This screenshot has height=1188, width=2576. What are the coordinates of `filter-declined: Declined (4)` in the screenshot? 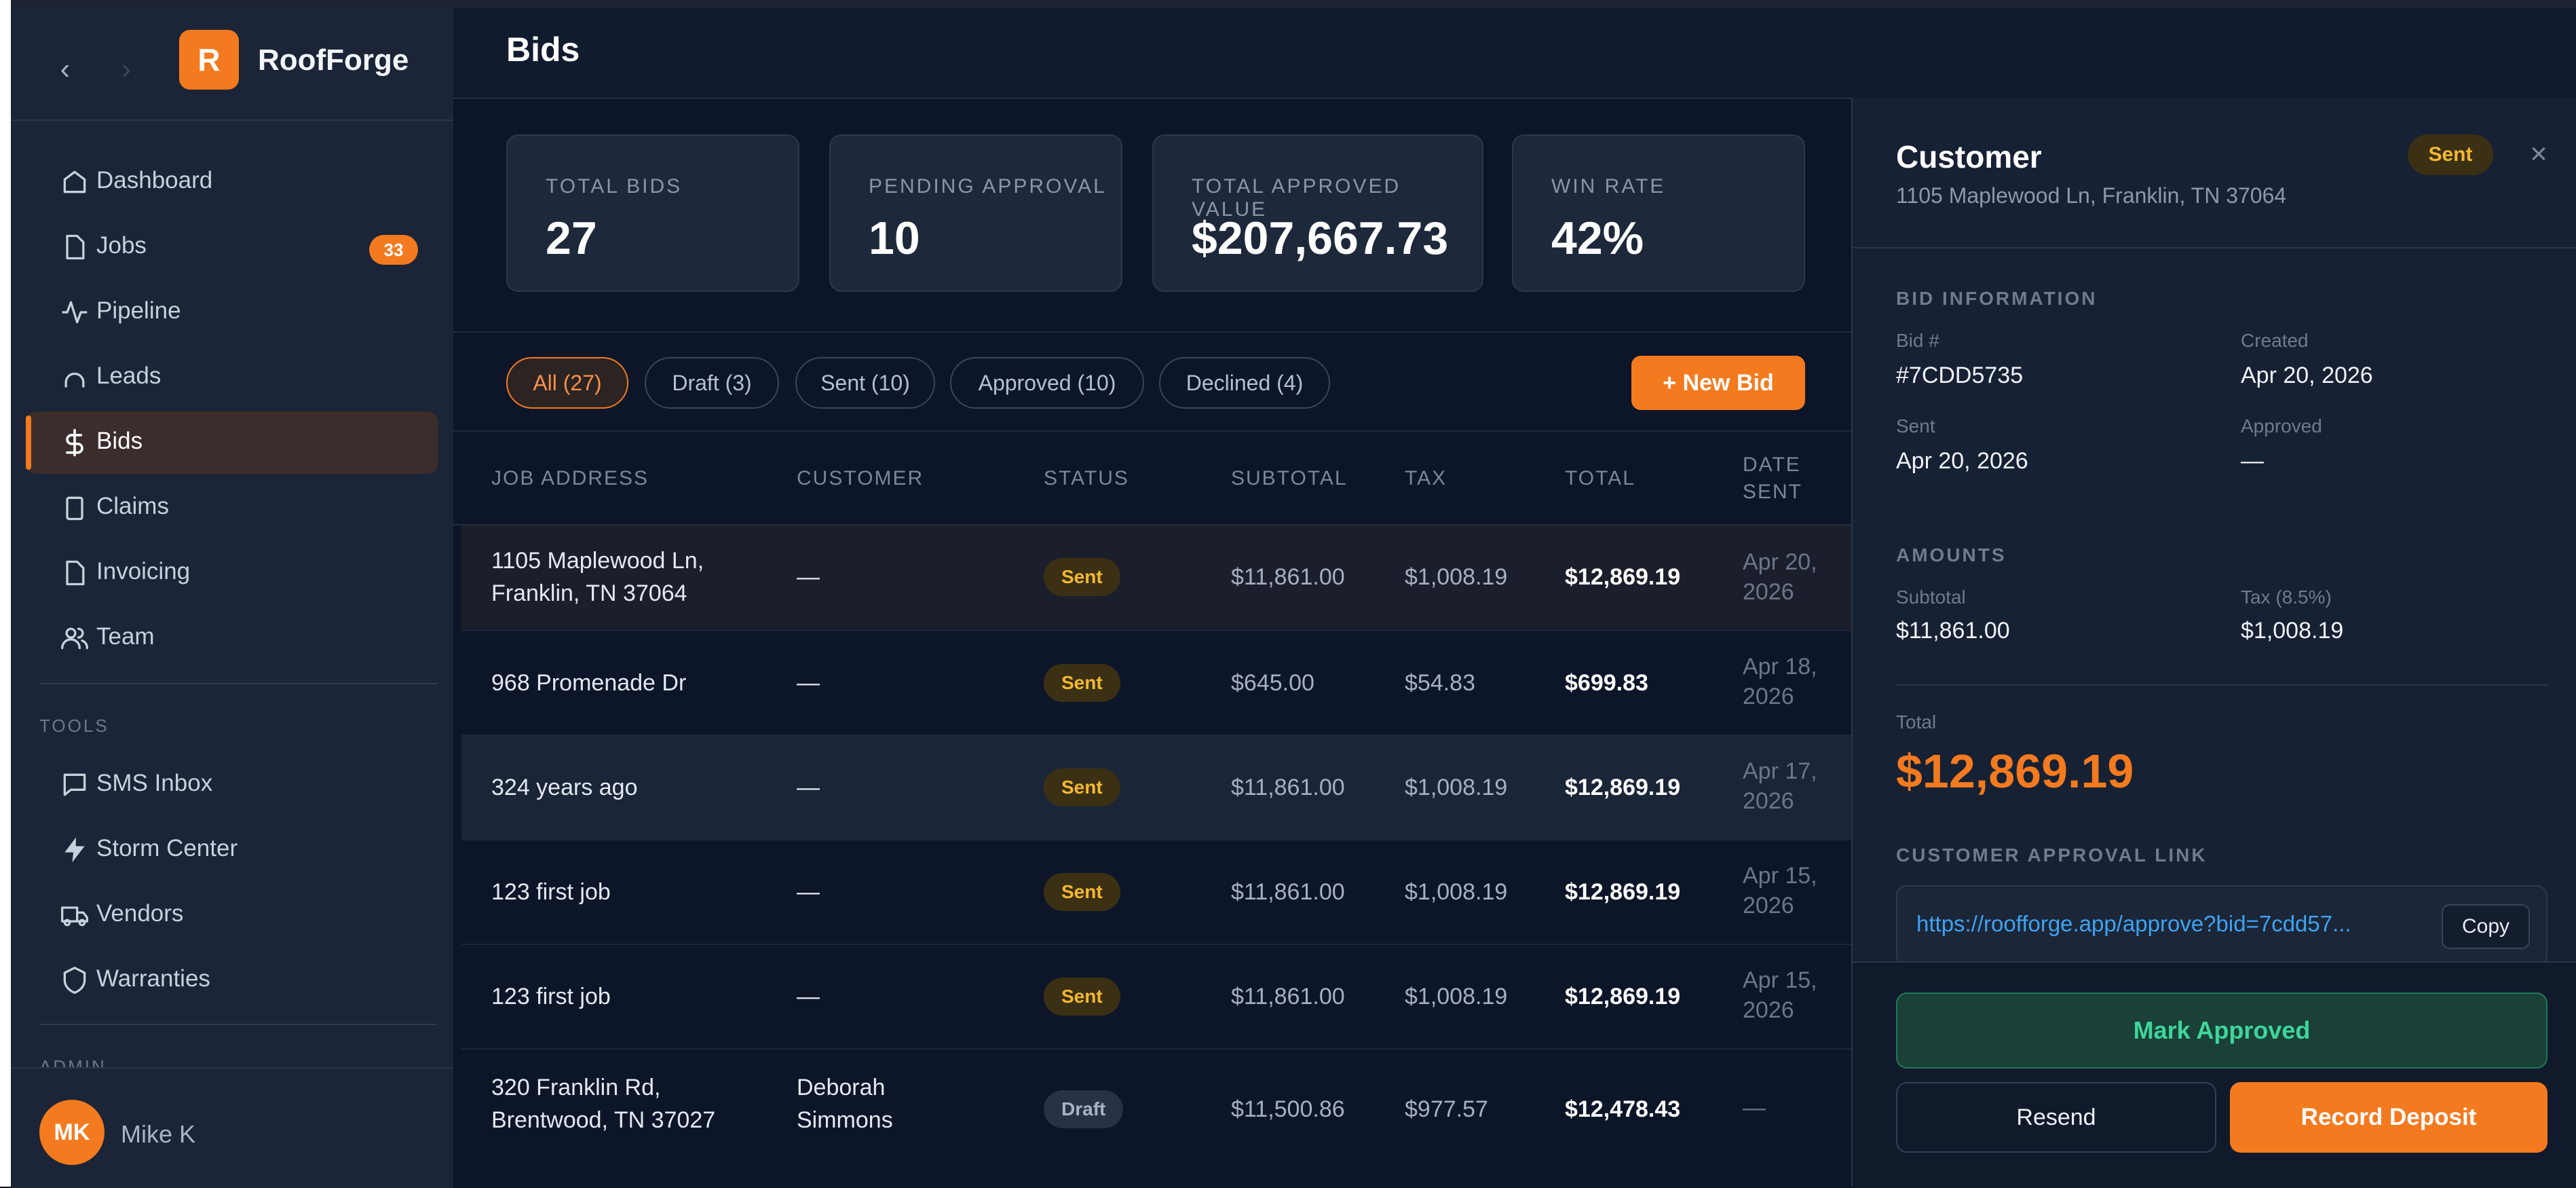 It's located at (1244, 383).